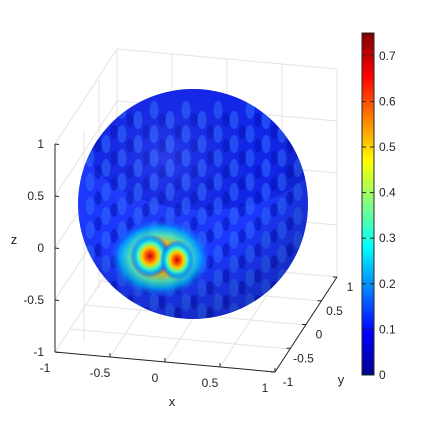  What do you see at coordinates (341, 379) in the screenshot?
I see `y-axis-label: y` at bounding box center [341, 379].